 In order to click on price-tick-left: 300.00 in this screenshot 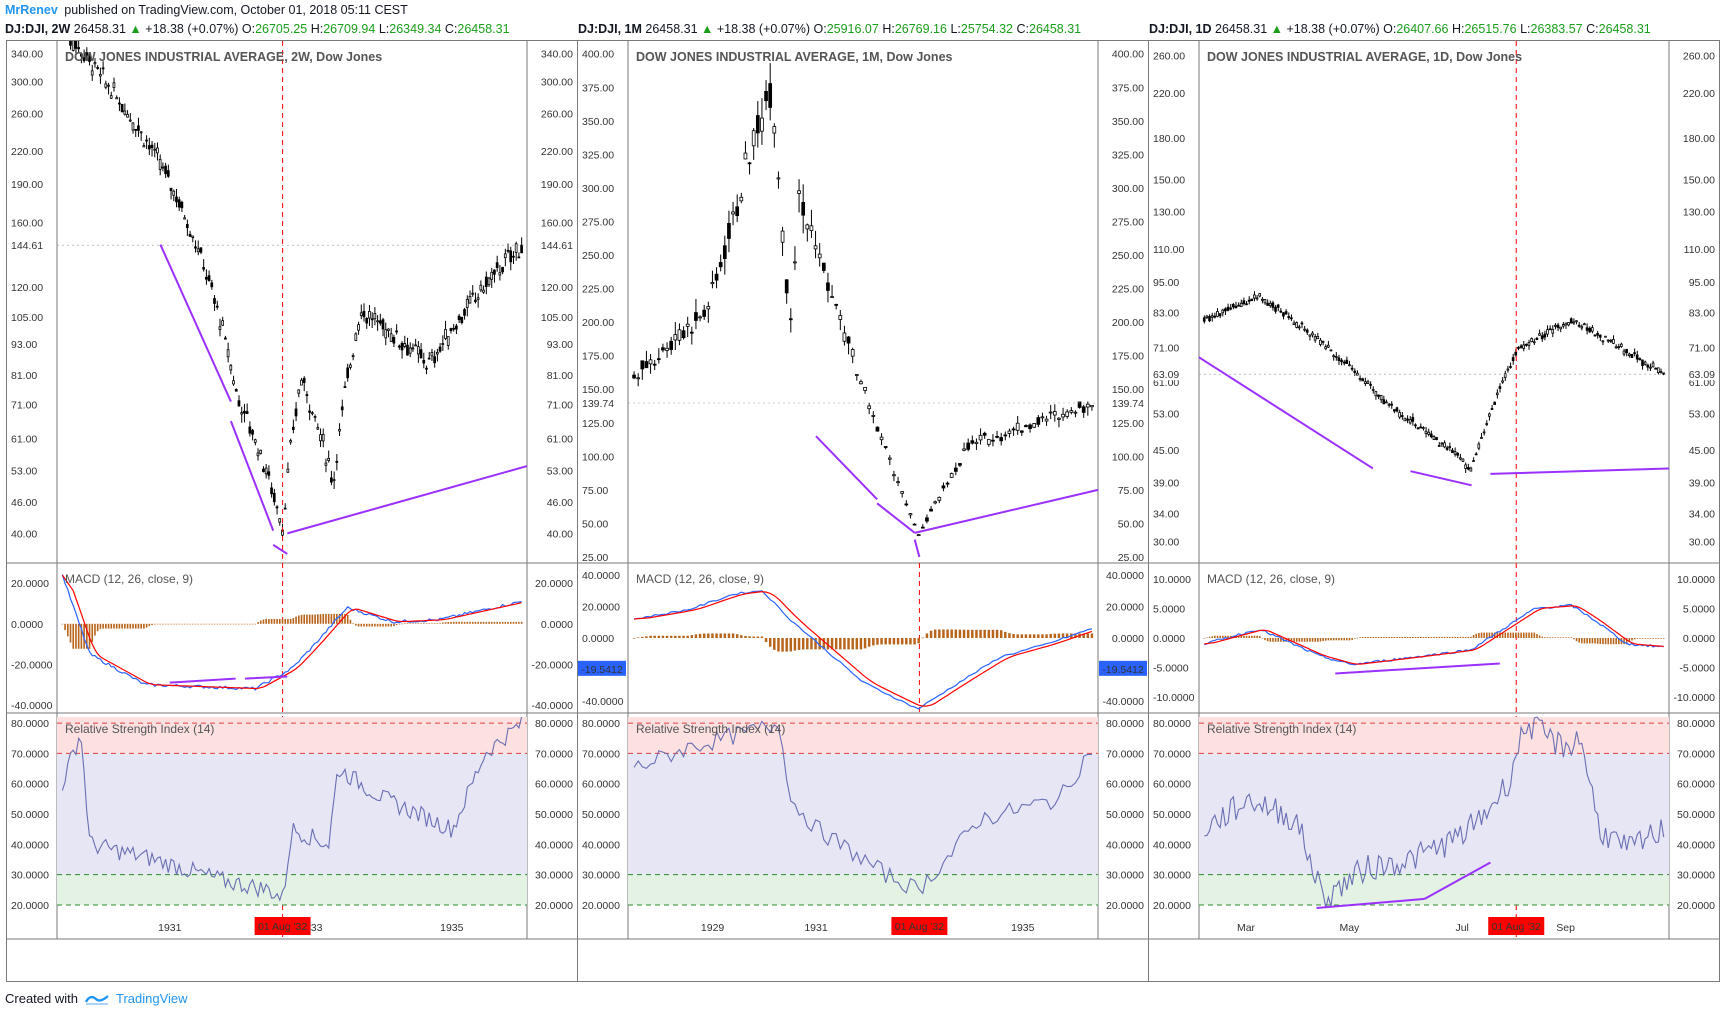, I will do `click(27, 83)`.